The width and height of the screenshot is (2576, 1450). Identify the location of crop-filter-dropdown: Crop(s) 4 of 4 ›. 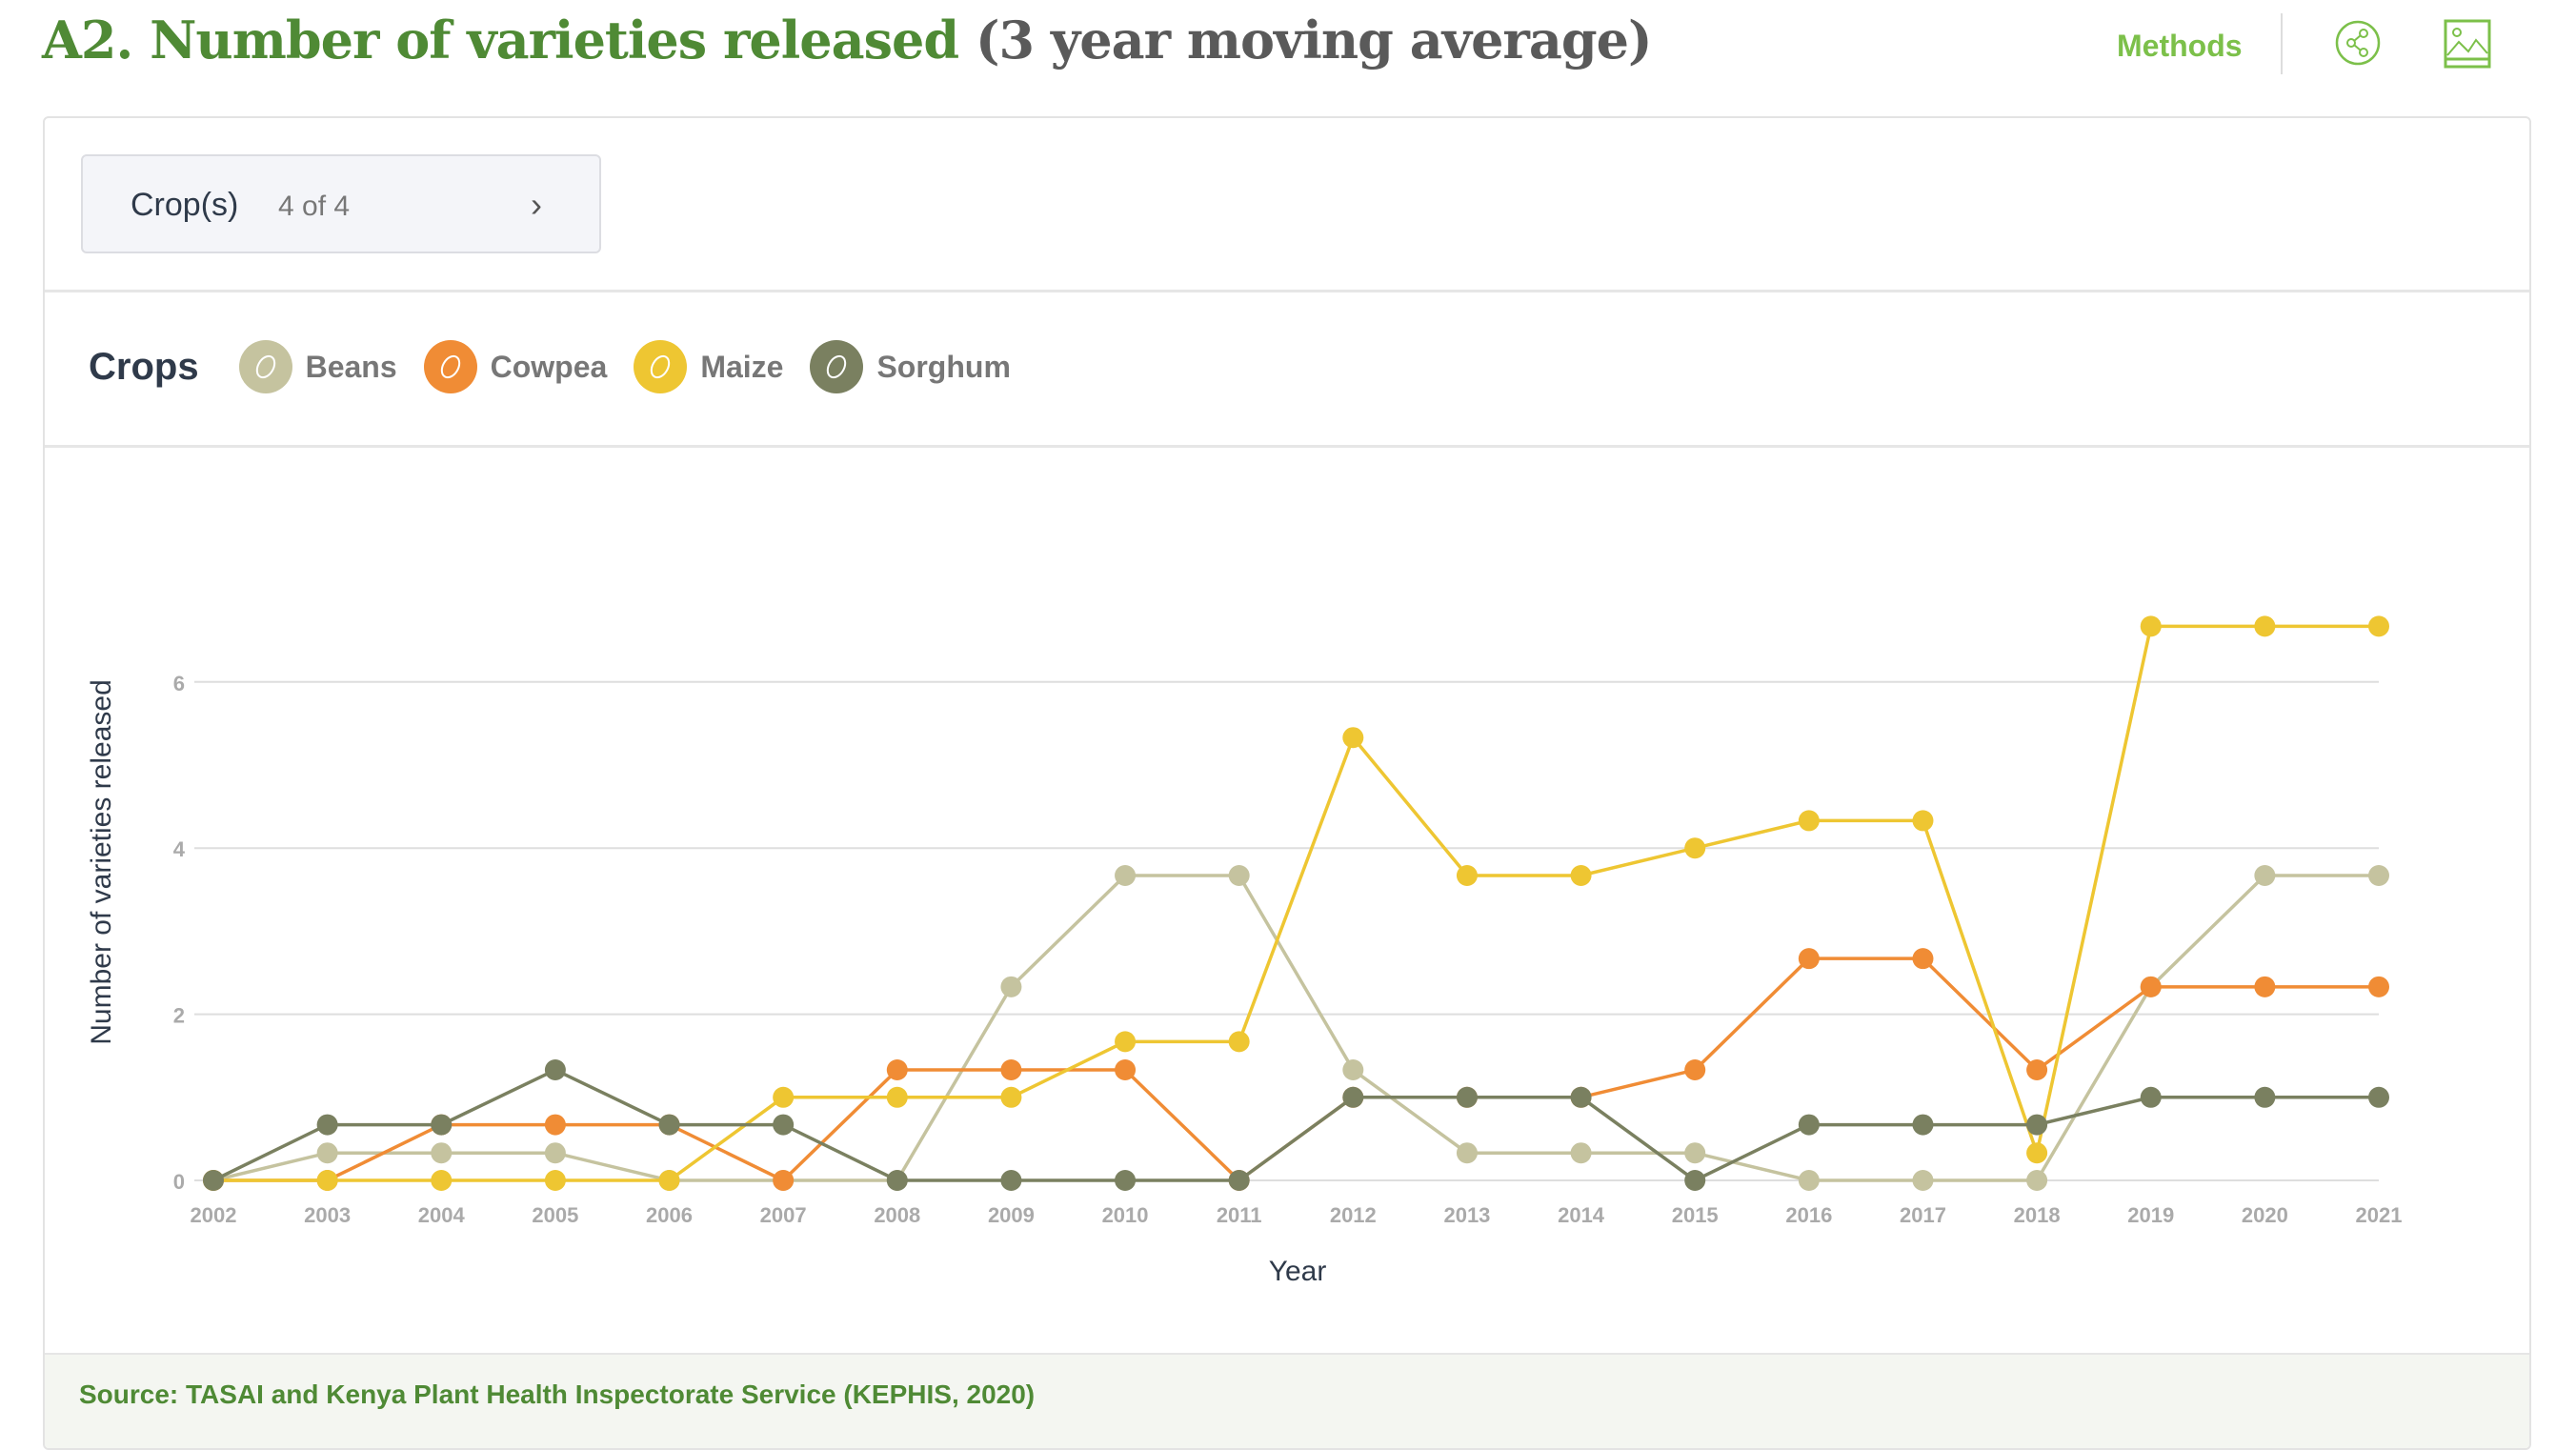
(341, 203).